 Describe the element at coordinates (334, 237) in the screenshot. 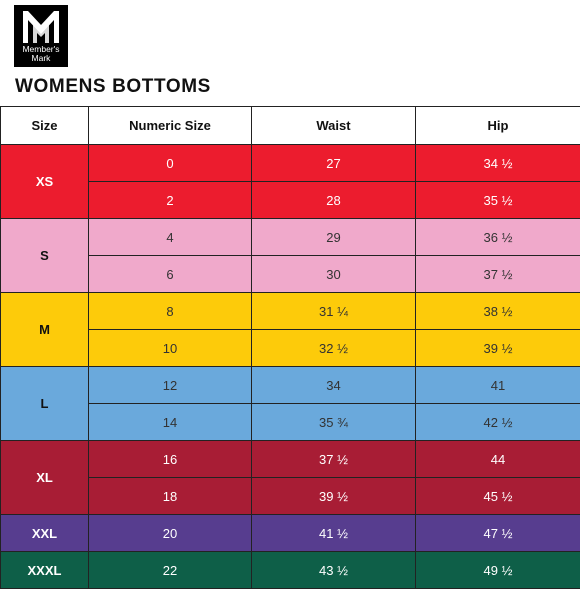

I see `waist-cell: 29` at that location.